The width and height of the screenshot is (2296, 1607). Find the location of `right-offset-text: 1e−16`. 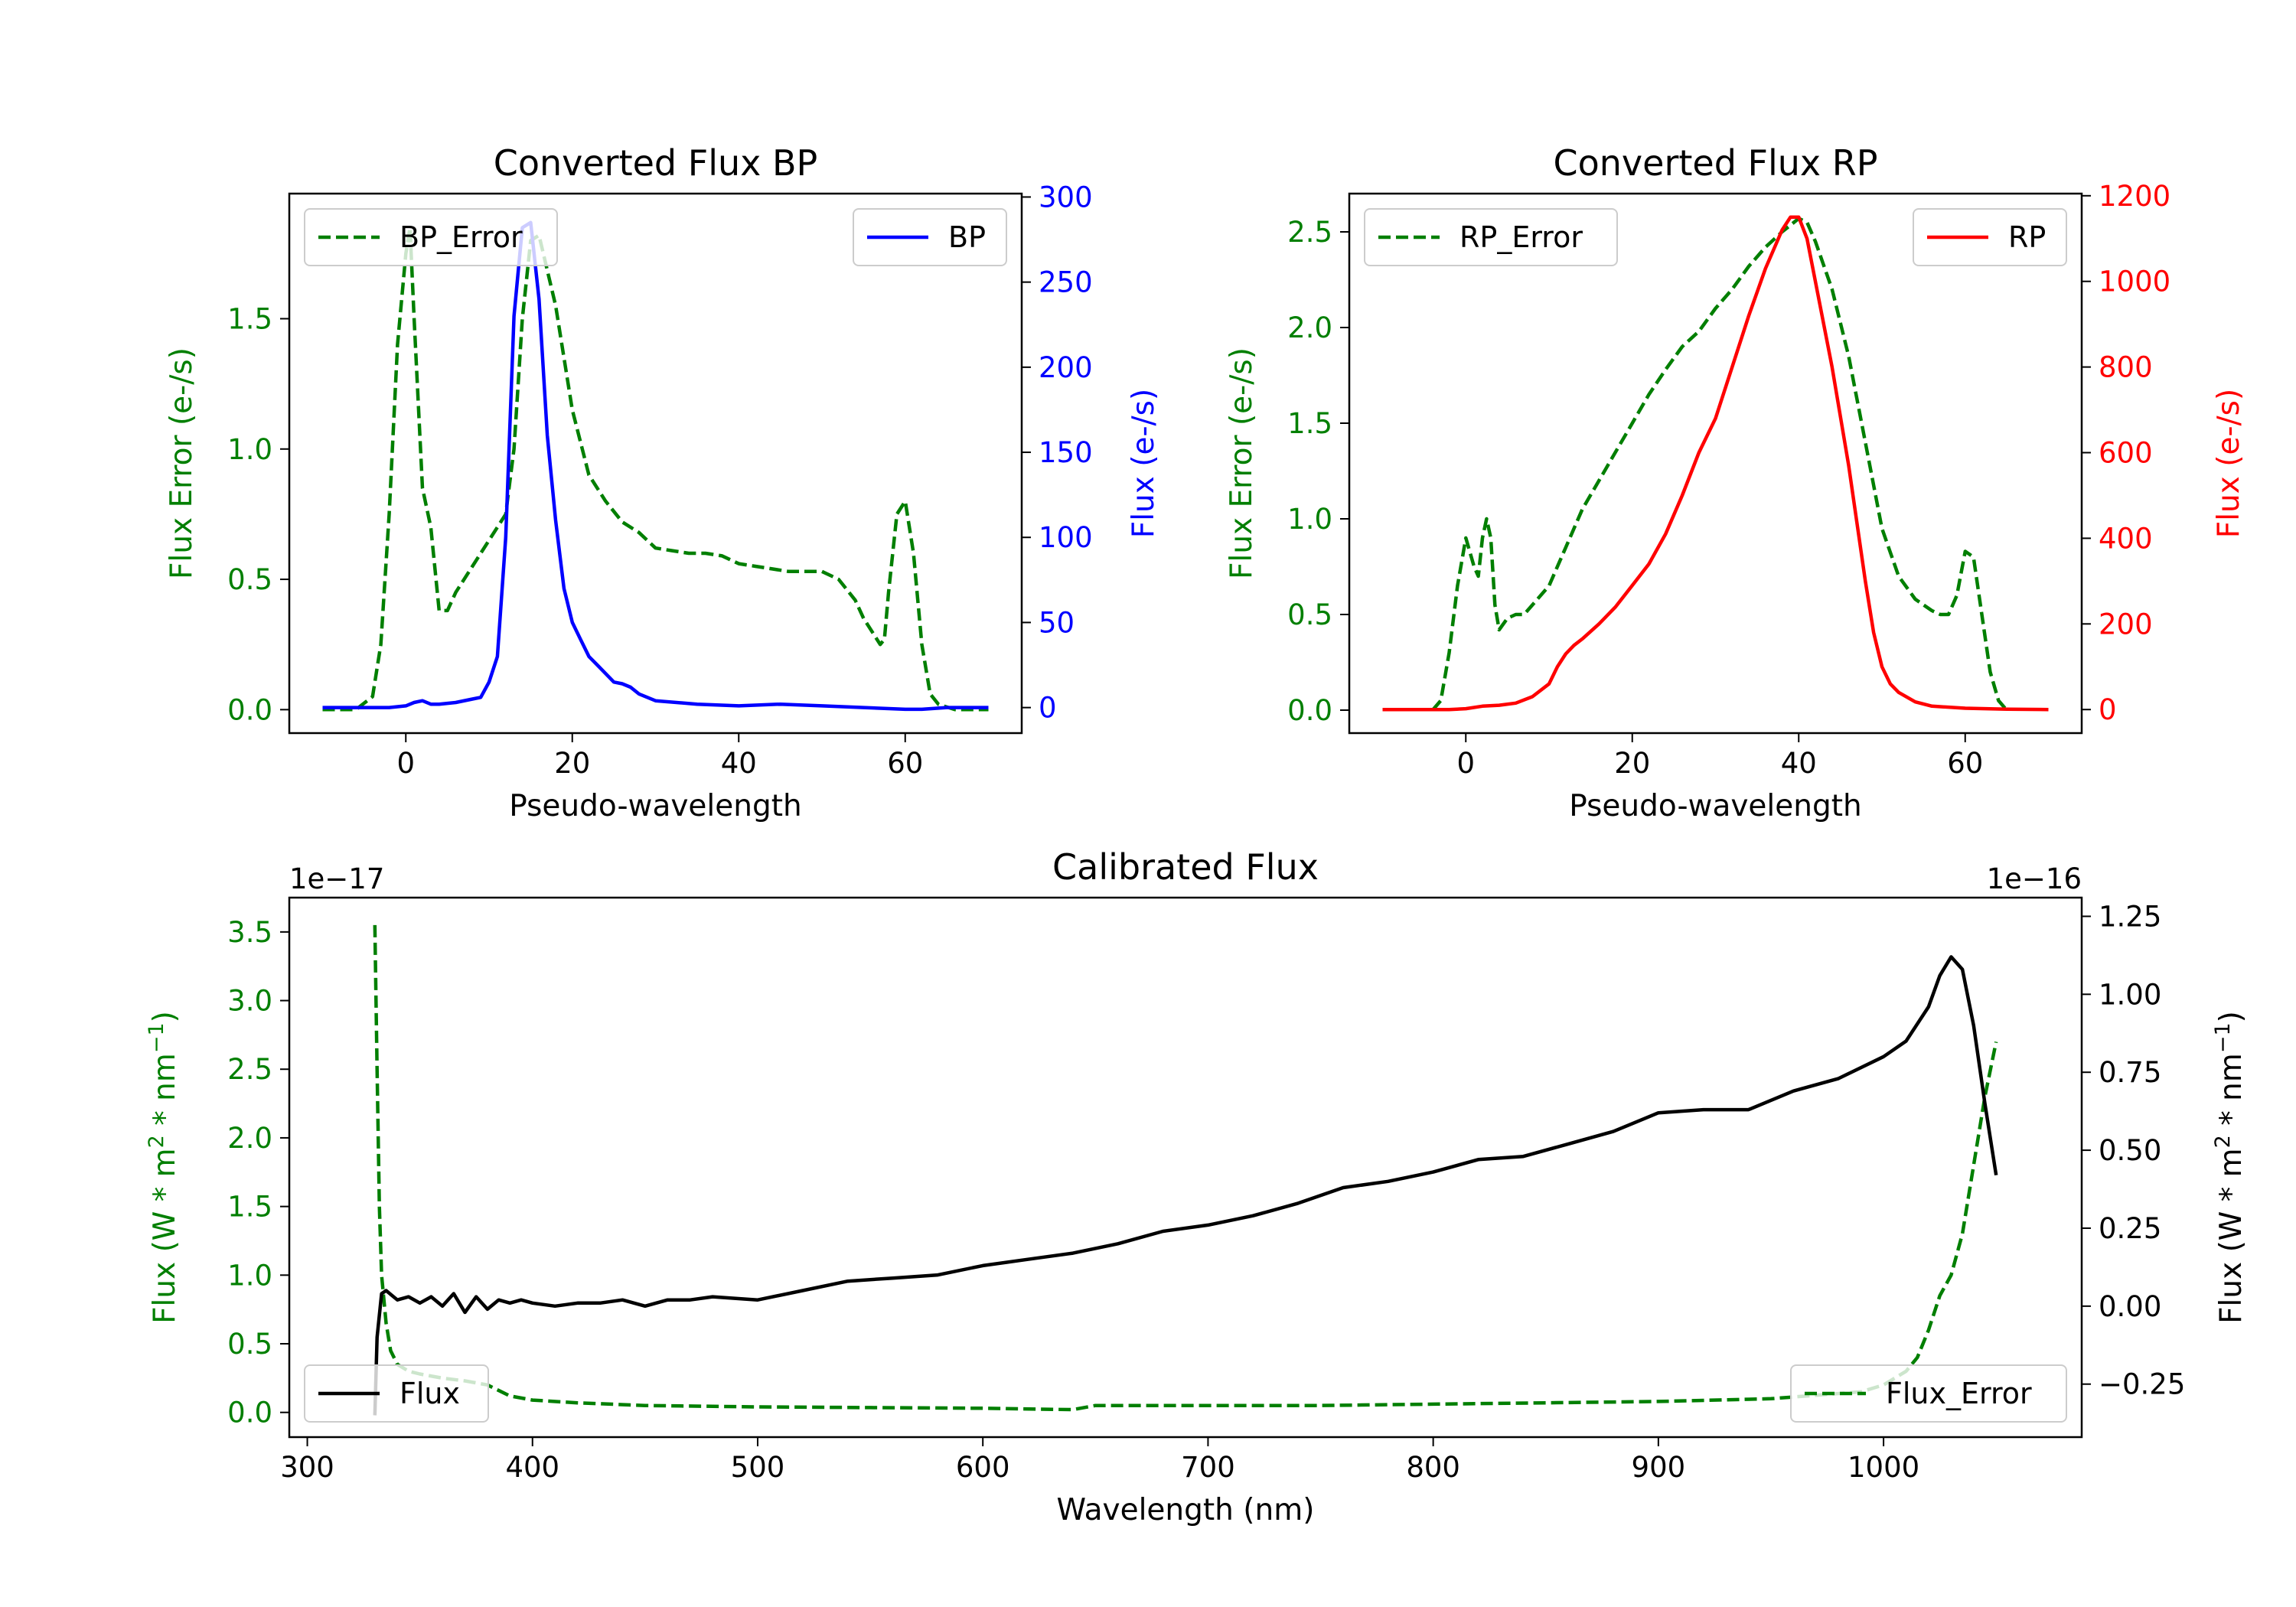

right-offset-text: 1e−16 is located at coordinates (2034, 878).